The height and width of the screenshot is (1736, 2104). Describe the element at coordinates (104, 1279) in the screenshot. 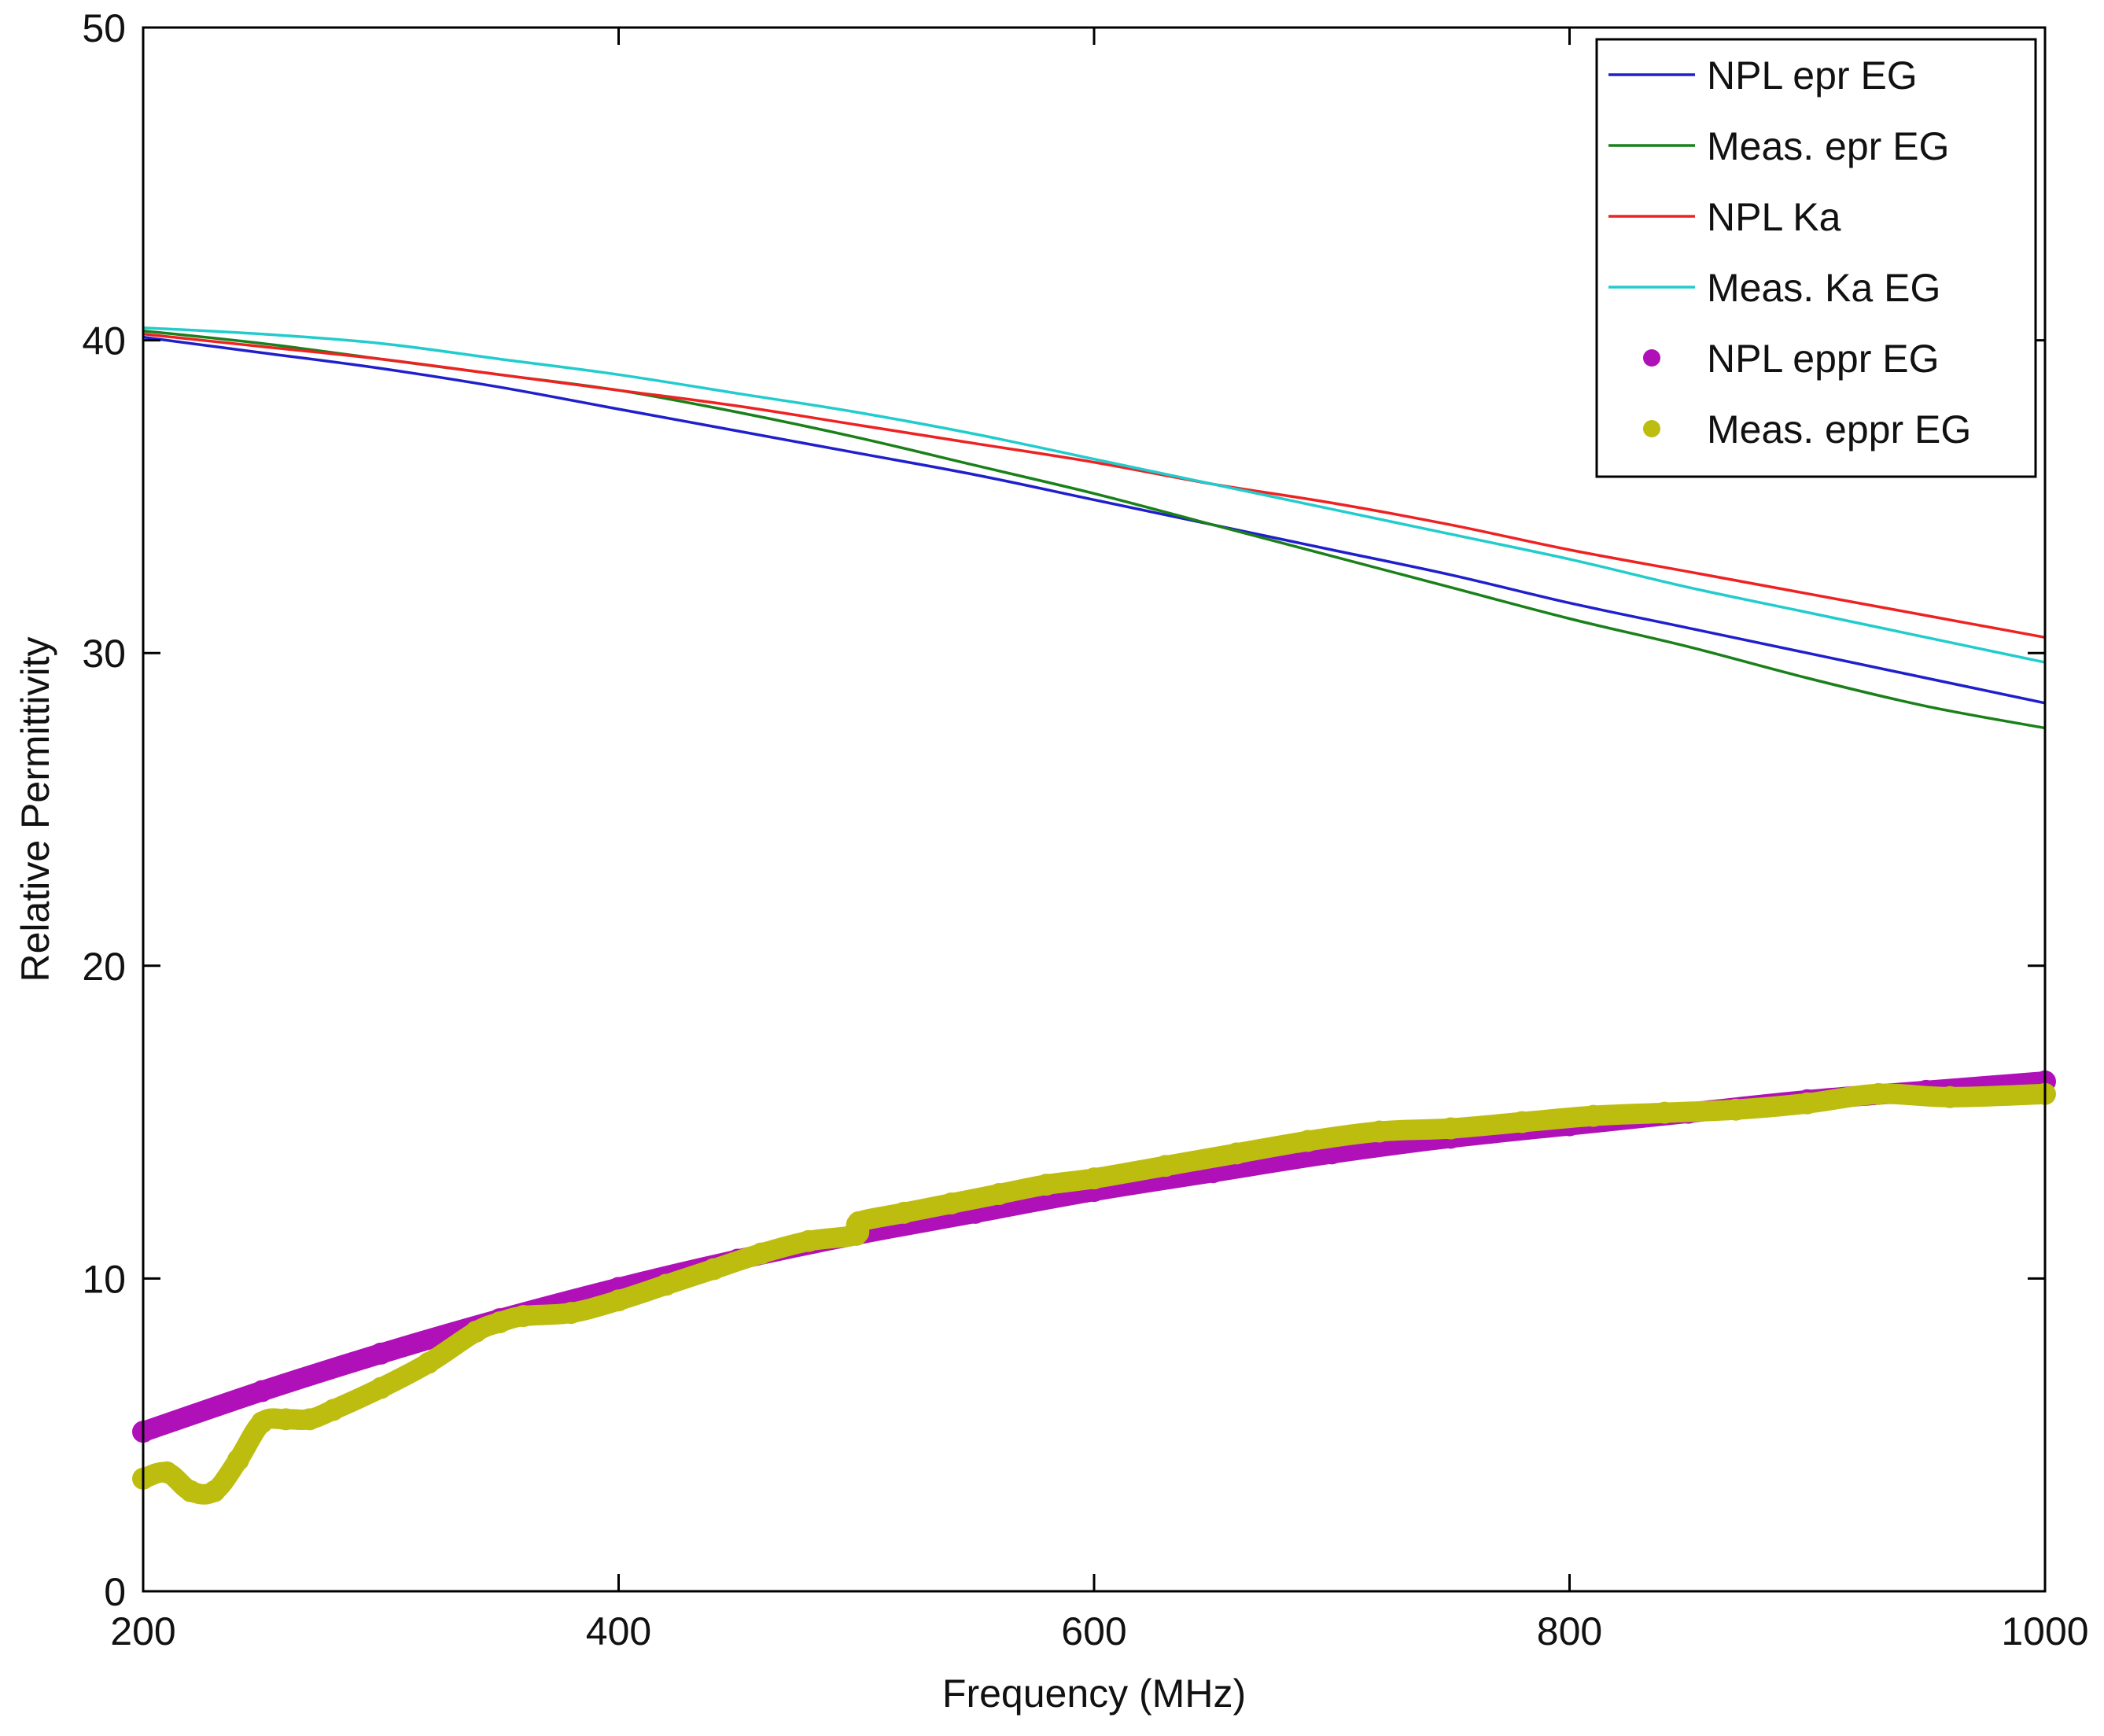

I see `y-tick-label: 10` at that location.